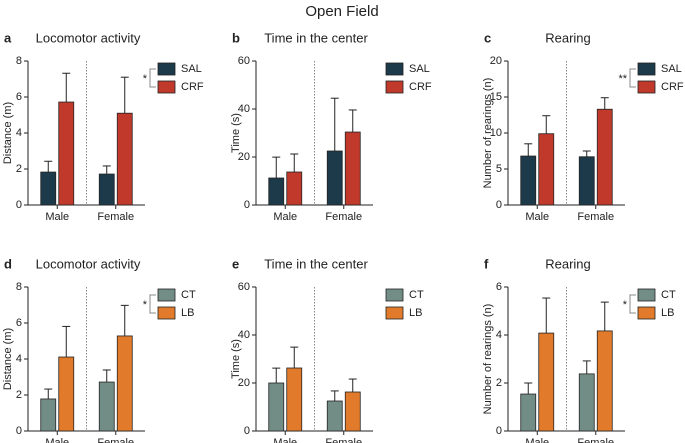 This screenshot has width=685, height=443. I want to click on panel-letter: d, so click(8, 263).